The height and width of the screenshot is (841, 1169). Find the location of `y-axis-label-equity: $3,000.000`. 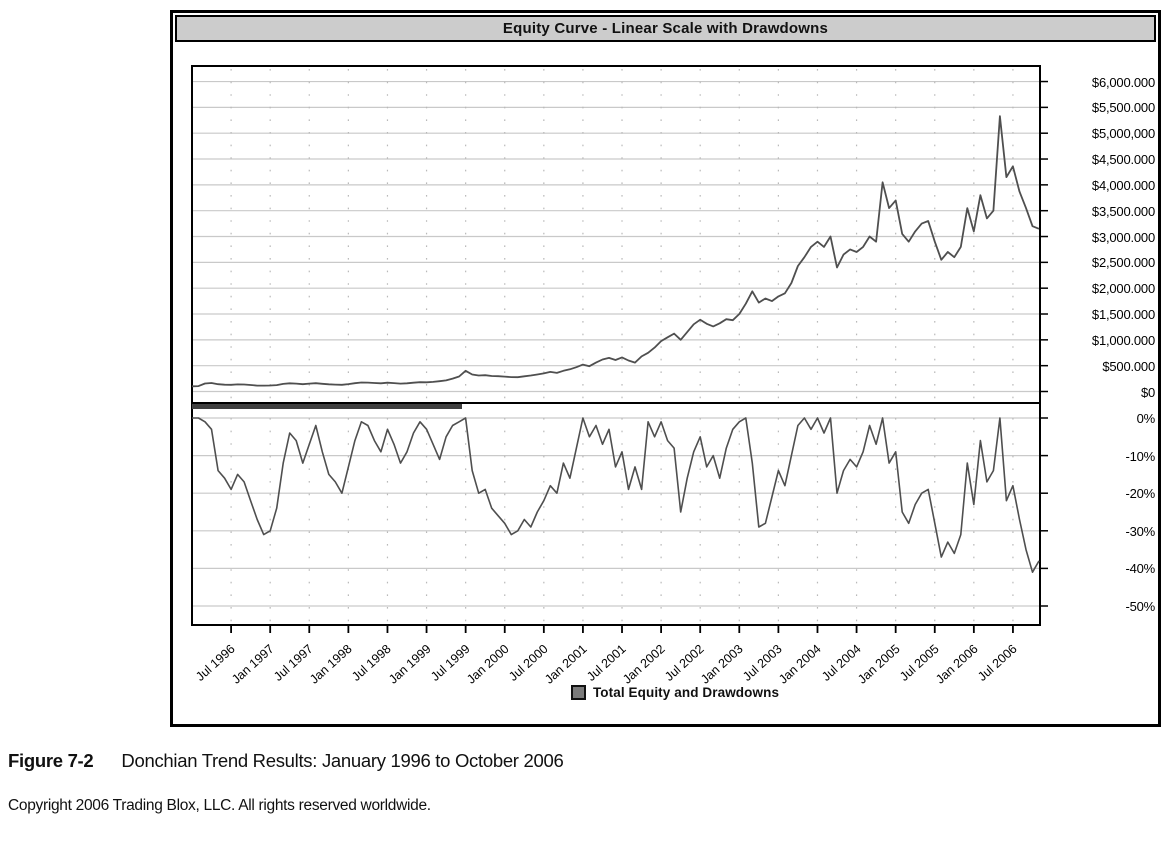

y-axis-label-equity: $3,000.000 is located at coordinates (1123, 237).